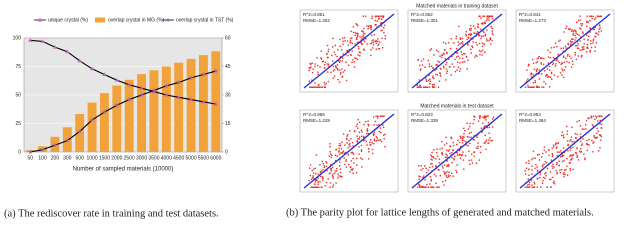  I want to click on panel-stat: RMSE=1.229, so click(316, 120).